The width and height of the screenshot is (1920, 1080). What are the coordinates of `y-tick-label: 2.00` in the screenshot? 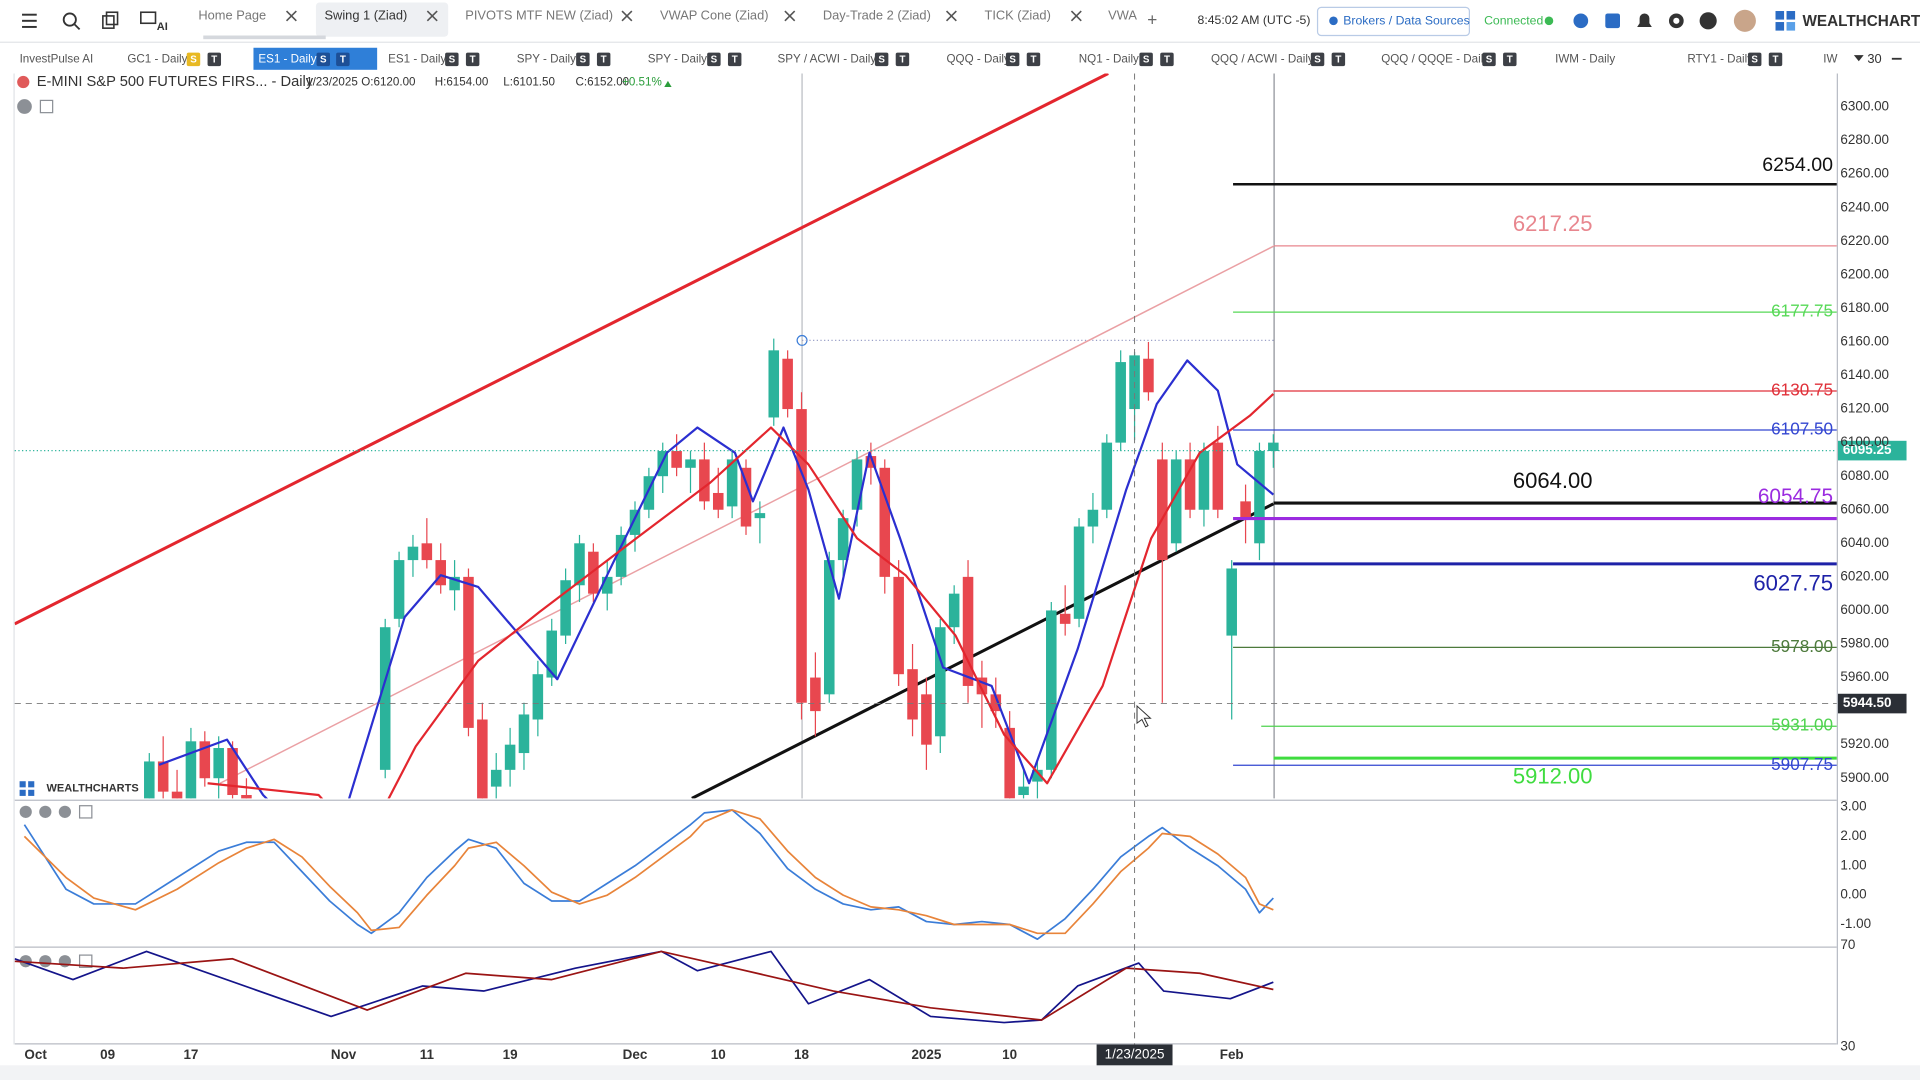 It's located at (1853, 835).